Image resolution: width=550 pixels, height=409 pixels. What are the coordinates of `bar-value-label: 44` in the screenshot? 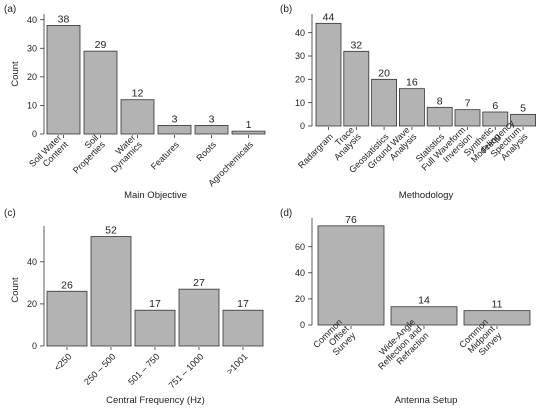 It's located at (329, 17).